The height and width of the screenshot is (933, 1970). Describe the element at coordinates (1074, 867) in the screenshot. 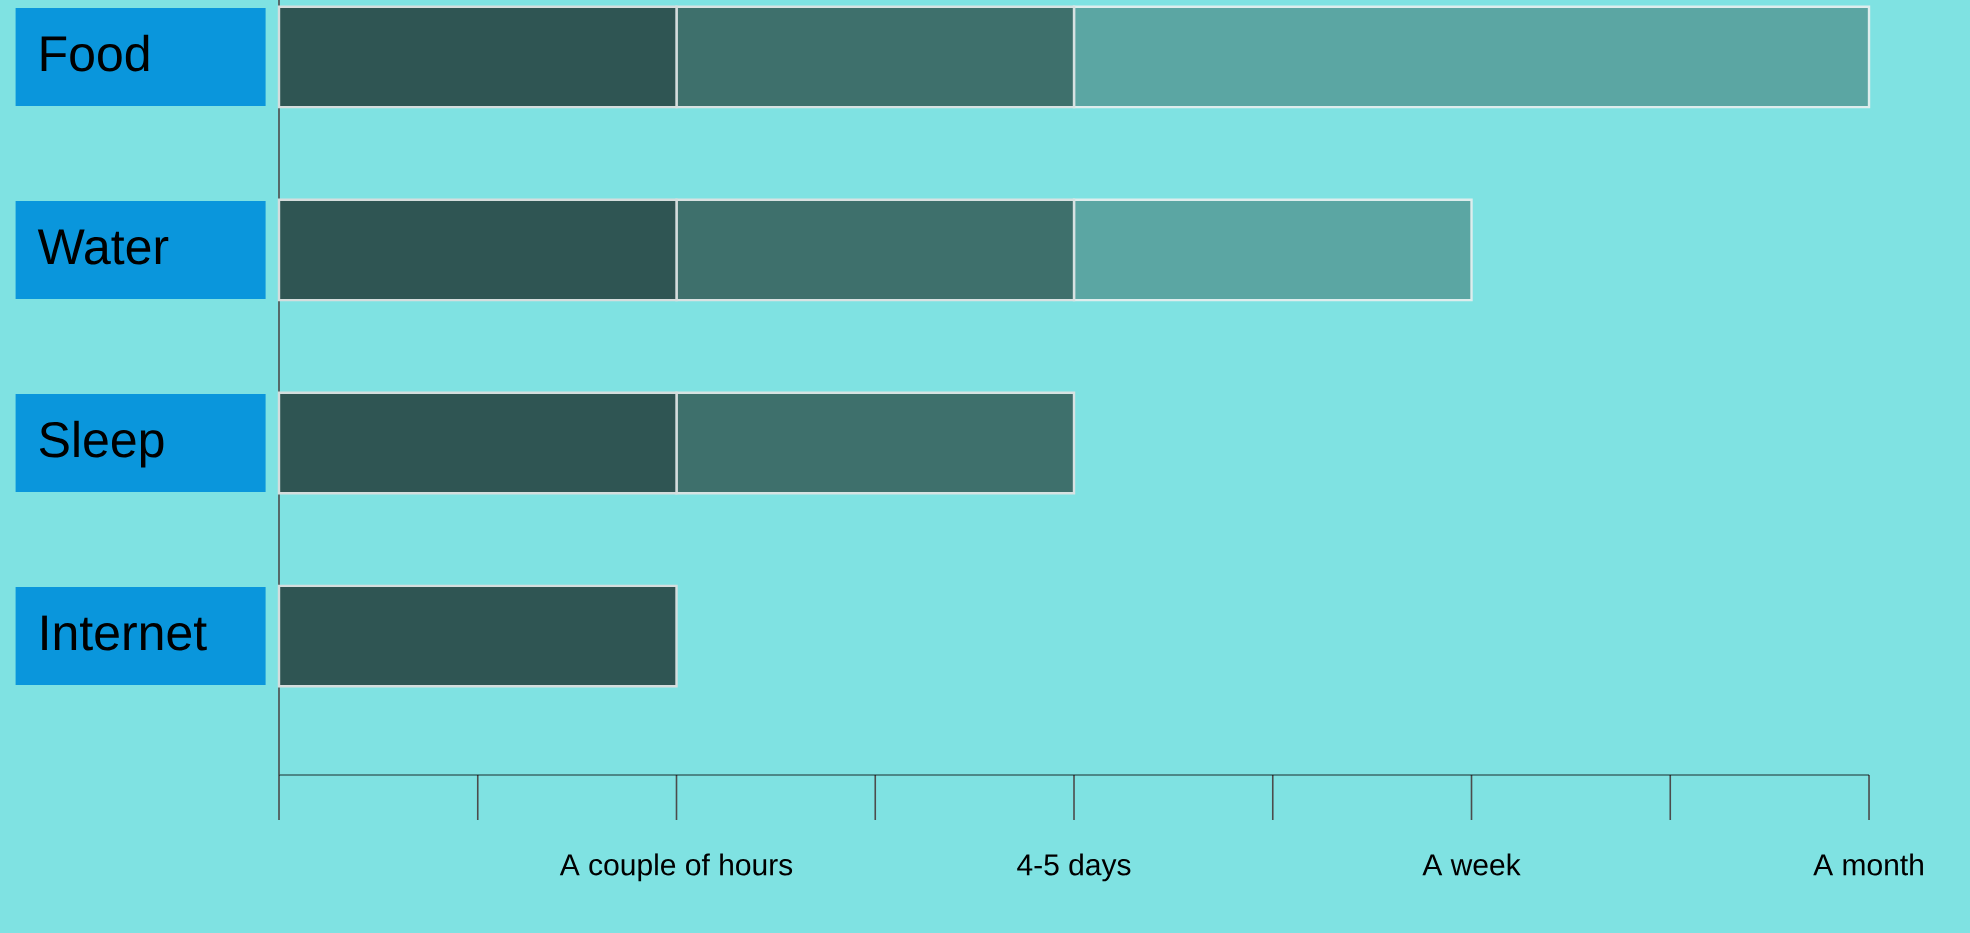

I see `annotation: 4-5 days` at that location.